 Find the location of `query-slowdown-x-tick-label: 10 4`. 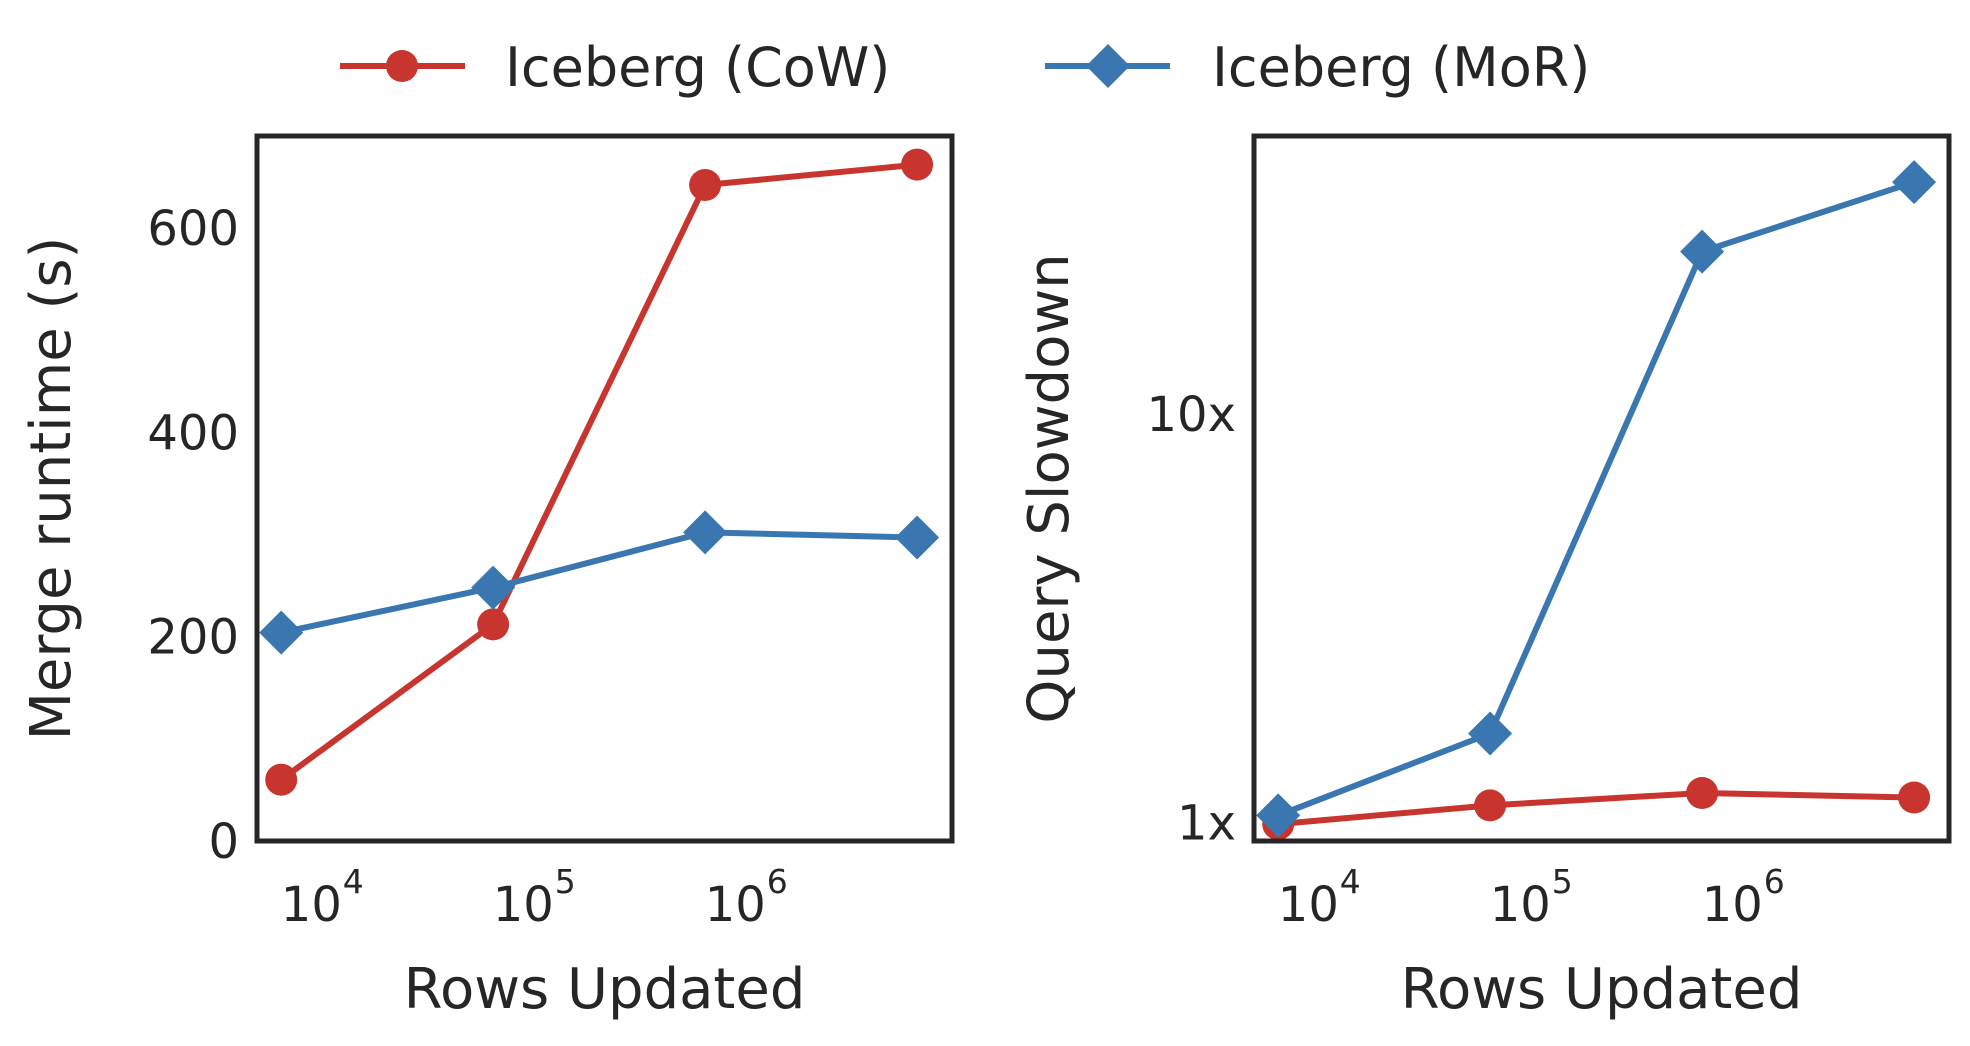

query-slowdown-x-tick-label: 10 4 is located at coordinates (1319, 897).